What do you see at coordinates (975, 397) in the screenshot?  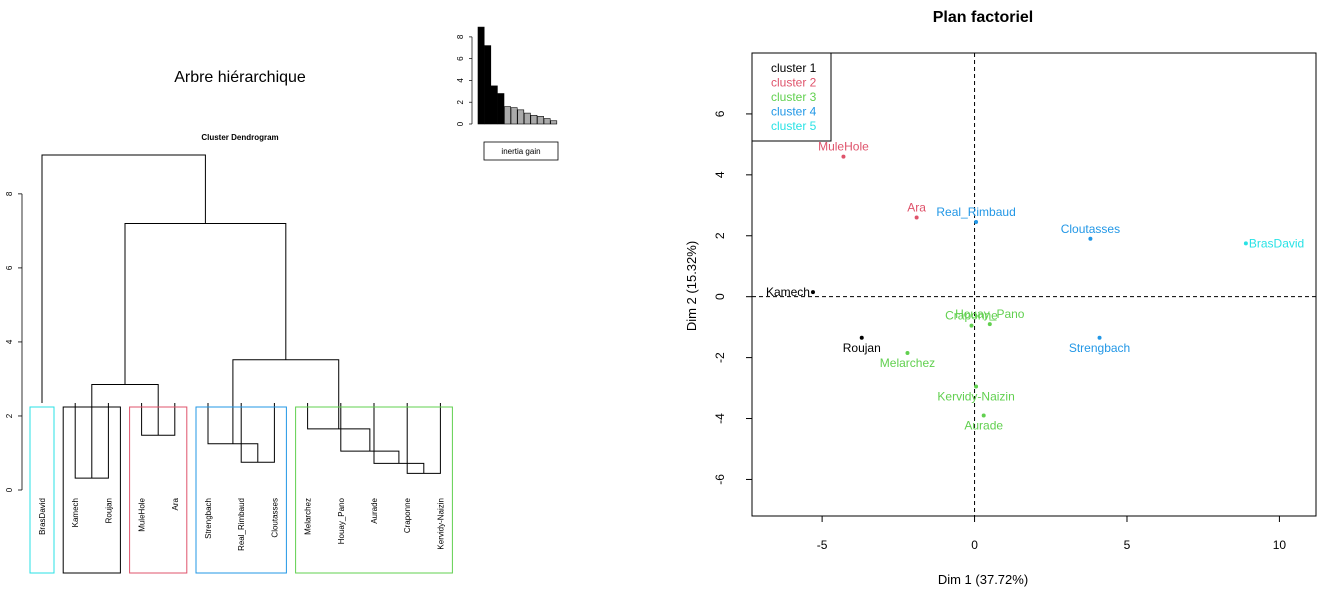 I see `scatter-point-label: Kervidy-Naizin` at bounding box center [975, 397].